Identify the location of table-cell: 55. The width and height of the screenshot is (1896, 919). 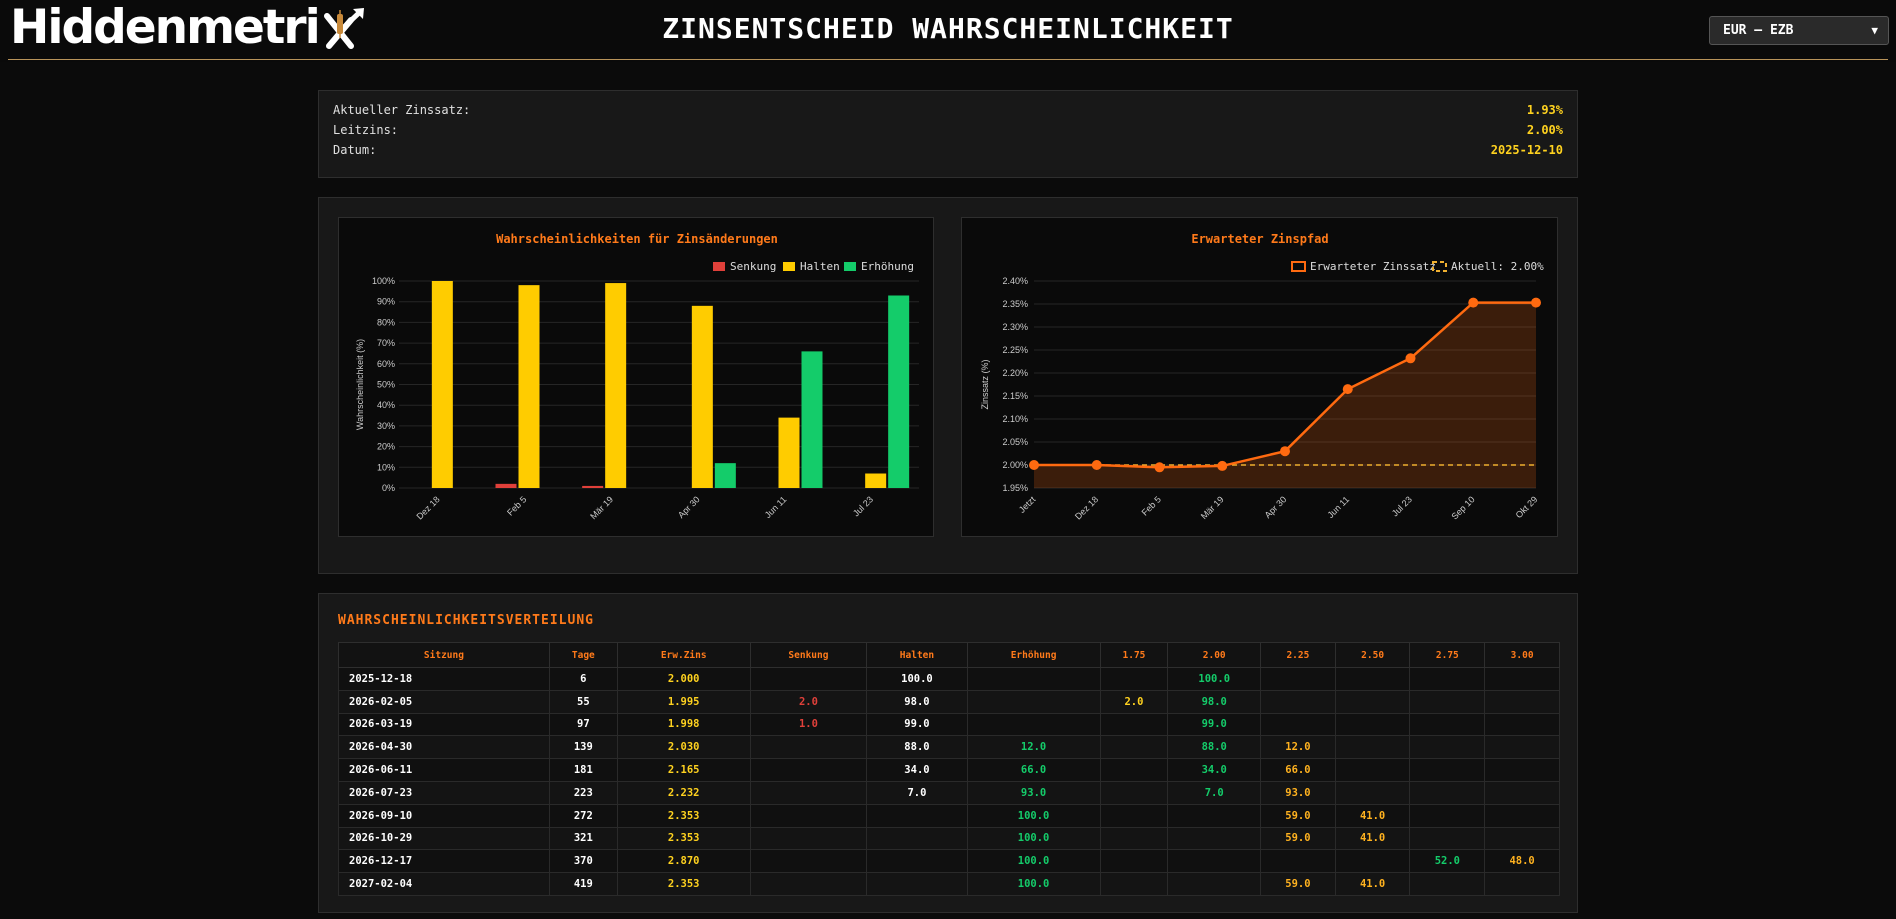
(583, 701).